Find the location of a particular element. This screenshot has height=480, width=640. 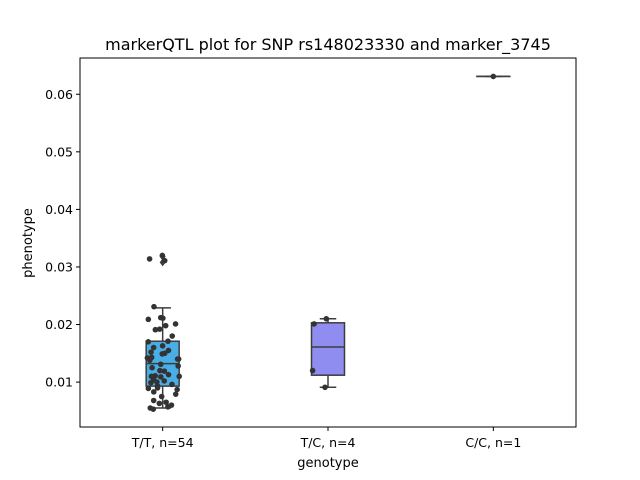

x-axis-label: genotype is located at coordinates (327, 463).